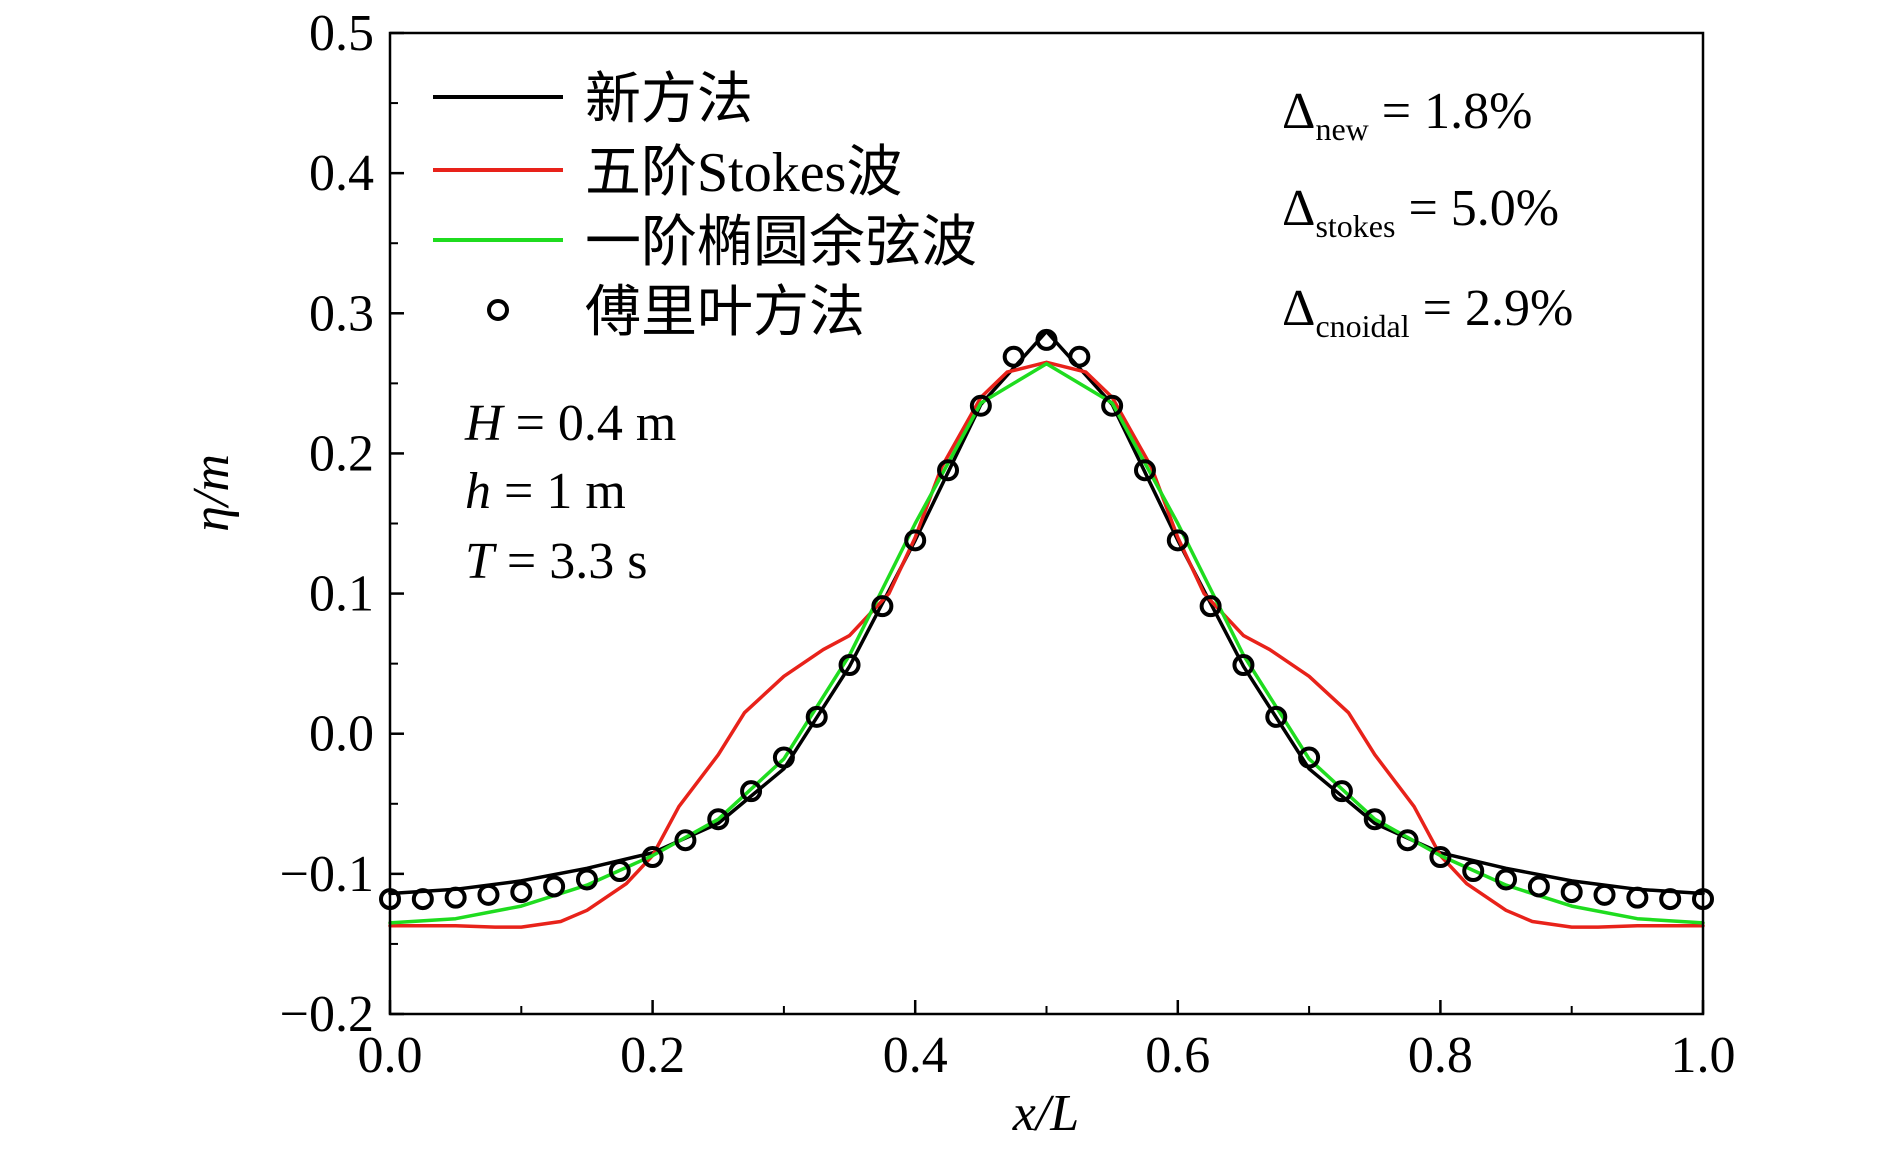 Image resolution: width=1890 pixels, height=1158 pixels. I want to click on legend-label-cnoidal: 一阶椭圆余弦波, so click(781, 243).